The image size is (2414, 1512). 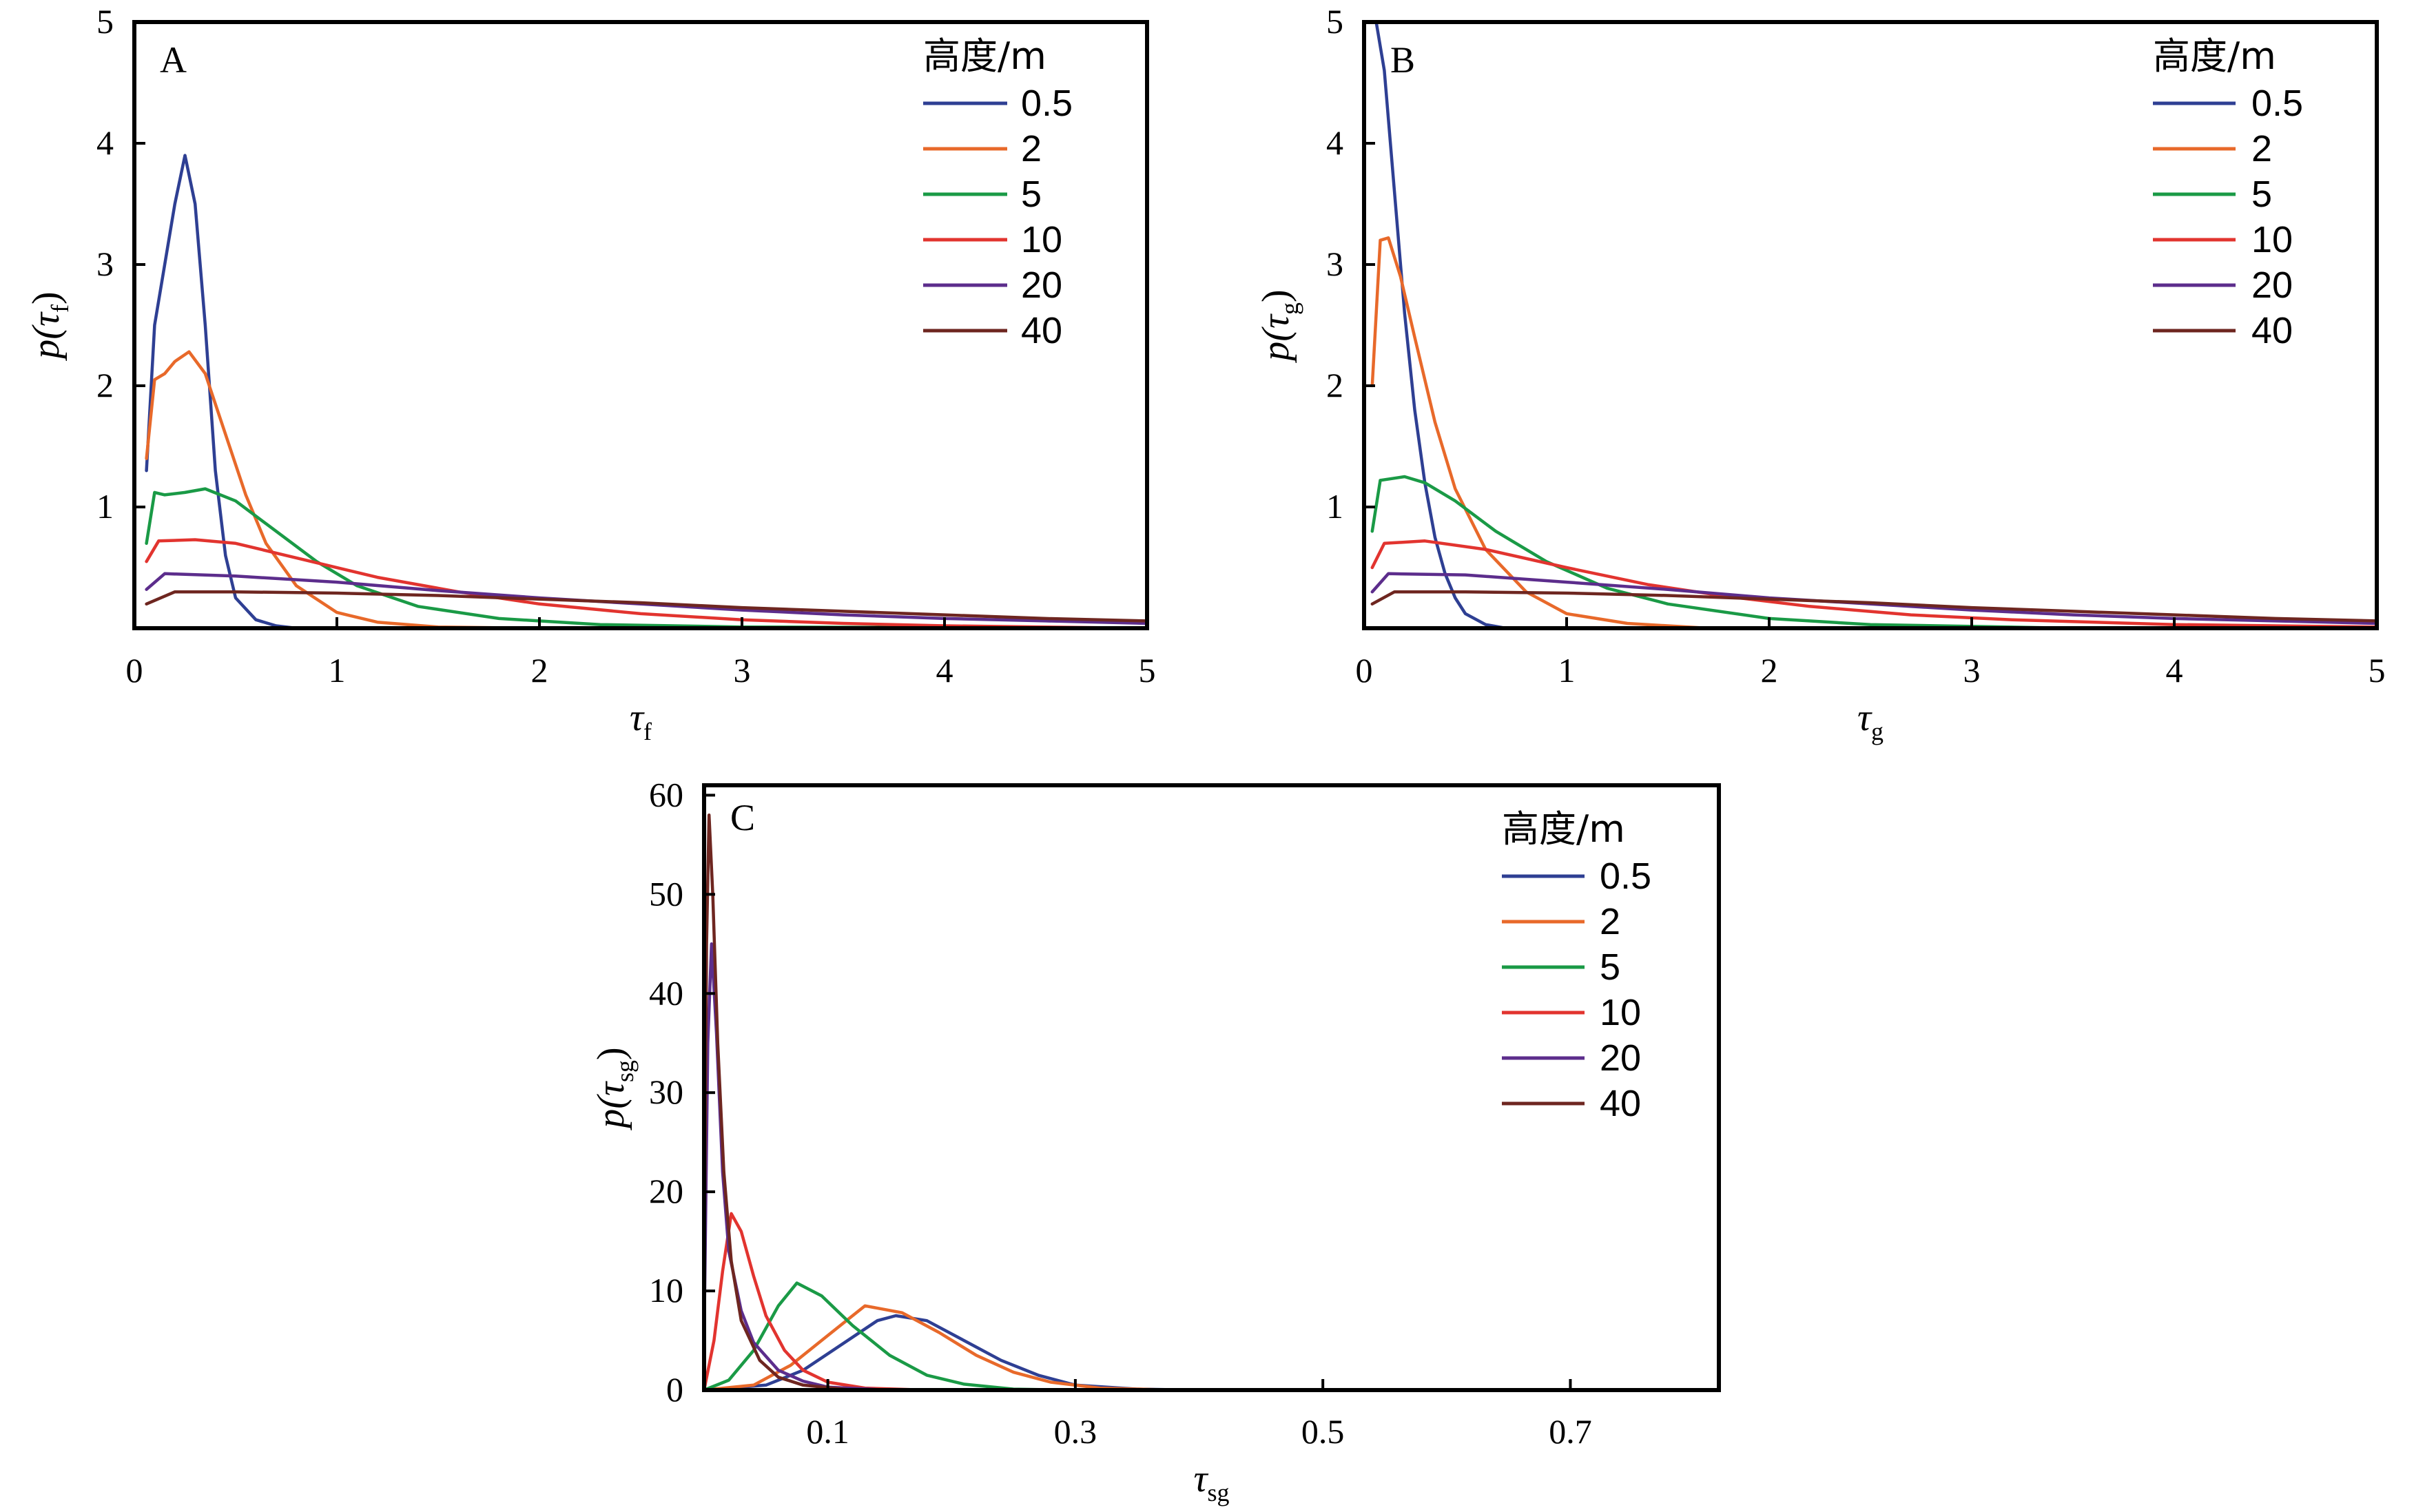 What do you see at coordinates (641, 720) in the screenshot?
I see `x-axis-label: τf` at bounding box center [641, 720].